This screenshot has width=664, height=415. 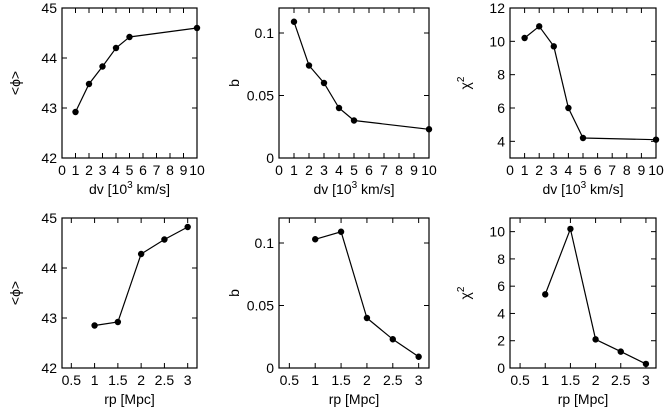 What do you see at coordinates (497, 8) in the screenshot?
I see `y-tick-label: 12` at bounding box center [497, 8].